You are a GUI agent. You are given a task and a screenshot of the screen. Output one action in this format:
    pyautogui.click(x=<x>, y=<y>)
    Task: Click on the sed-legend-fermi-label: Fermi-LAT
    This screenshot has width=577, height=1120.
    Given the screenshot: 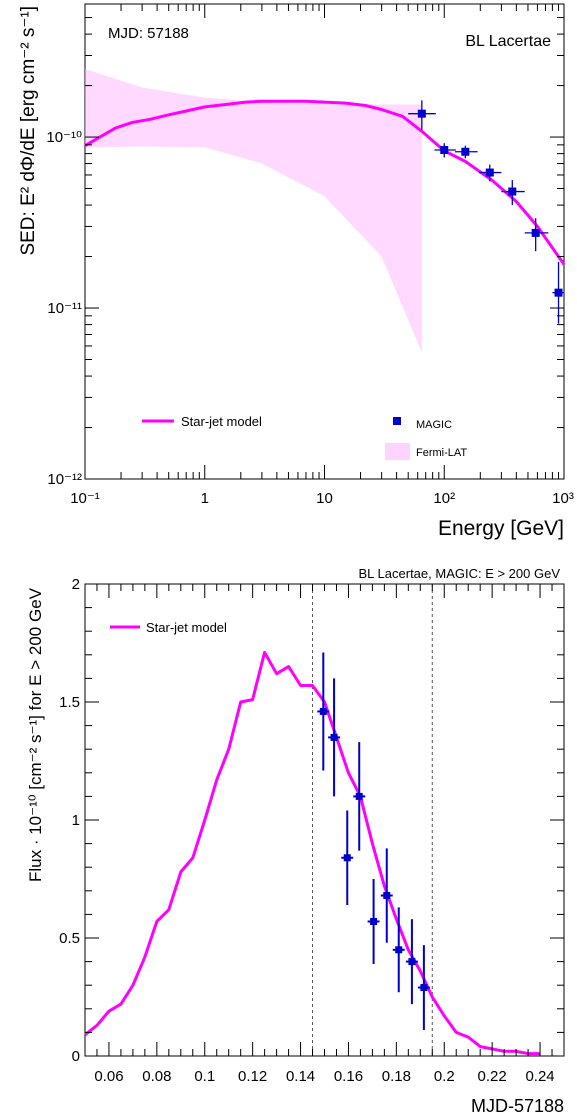 What is the action you would take?
    pyautogui.click(x=441, y=453)
    